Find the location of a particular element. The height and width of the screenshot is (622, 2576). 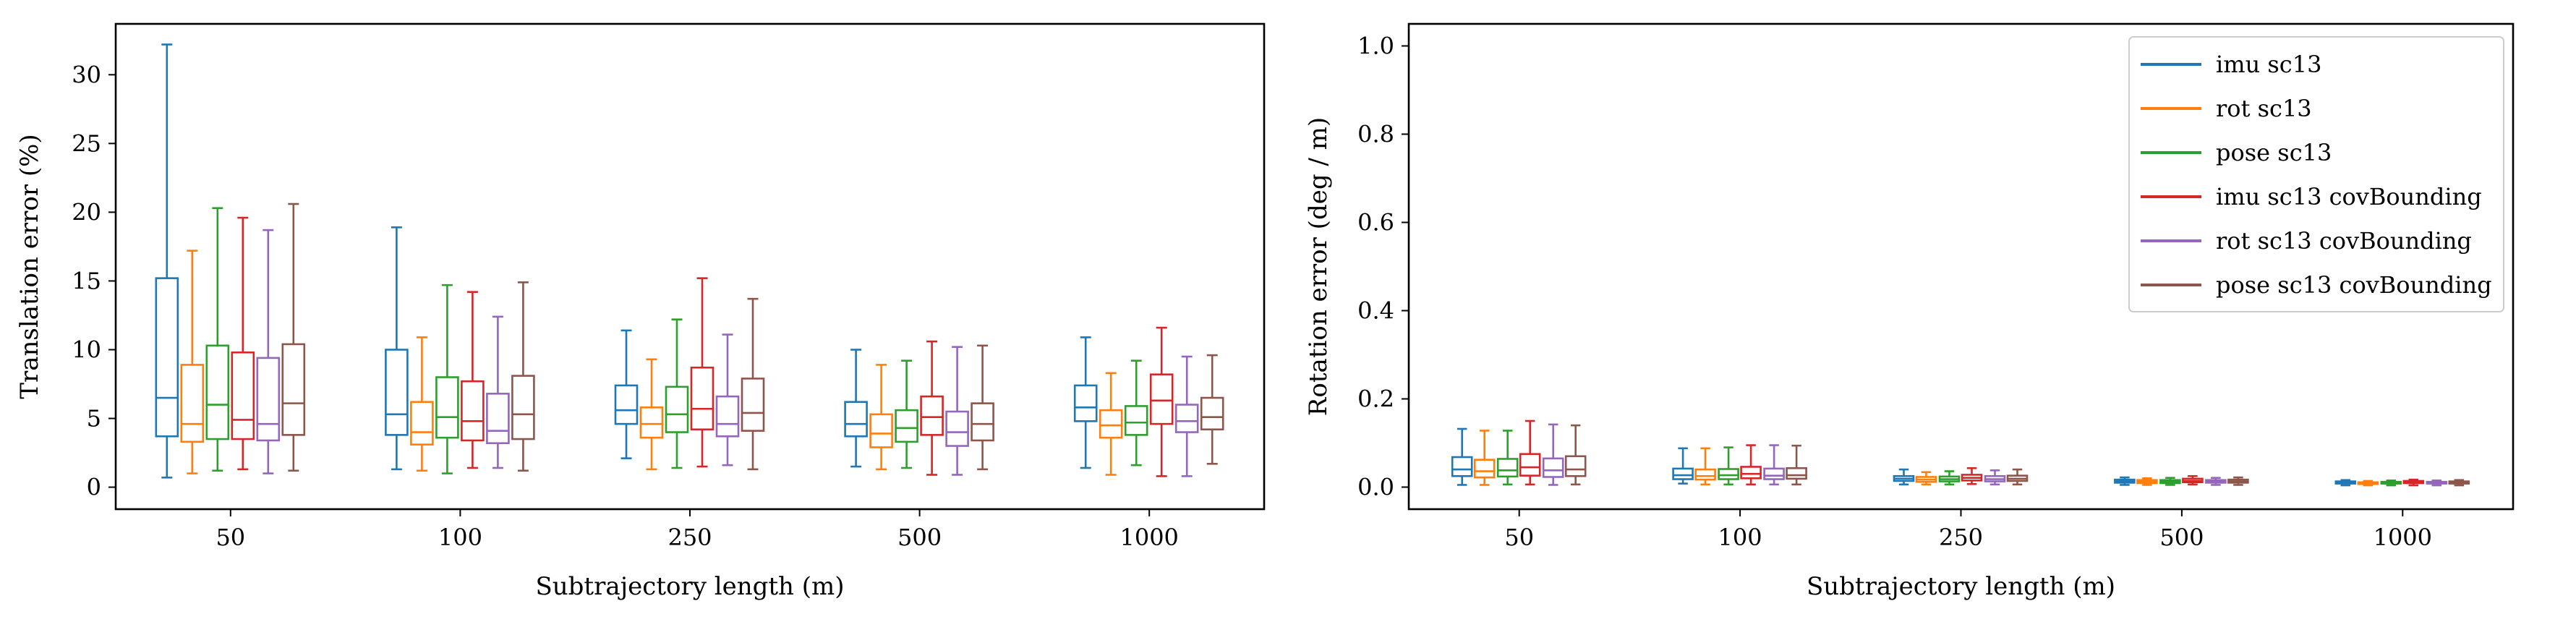

legend-entry: imu sc13 covBounding is located at coordinates (2349, 196).